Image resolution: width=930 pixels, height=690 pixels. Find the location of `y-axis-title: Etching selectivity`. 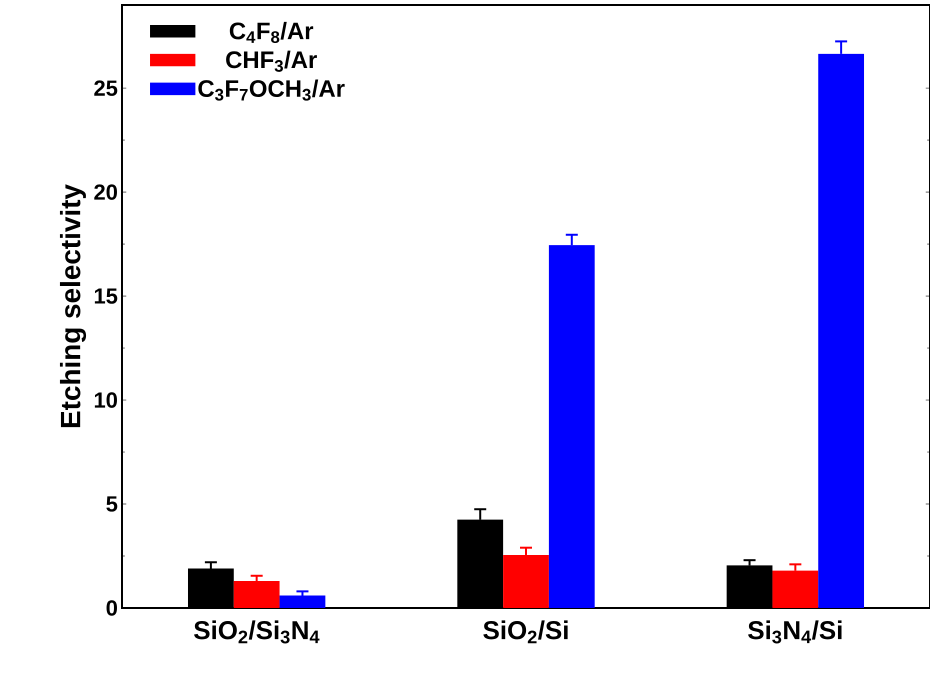

y-axis-title: Etching selectivity is located at coordinates (73, 306).